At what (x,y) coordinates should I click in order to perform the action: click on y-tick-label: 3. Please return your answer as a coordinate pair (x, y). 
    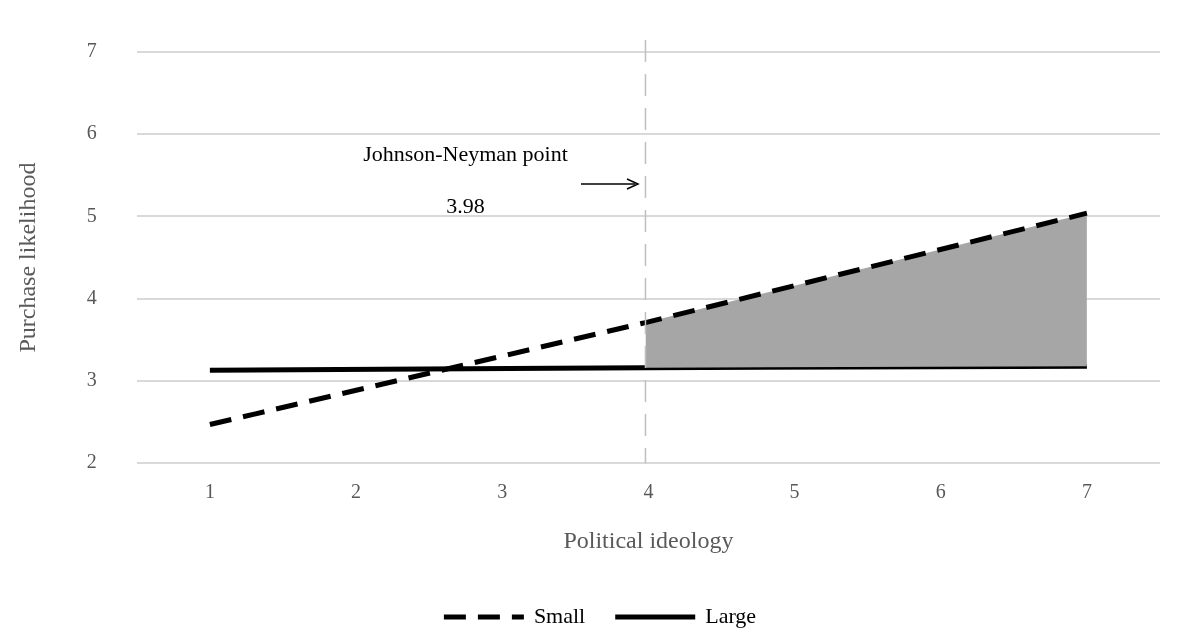
    Looking at the image, I should click on (91, 379).